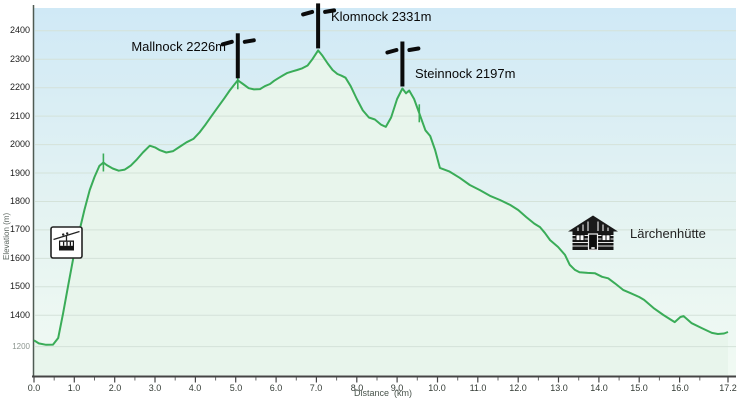 This screenshot has width=750, height=402. What do you see at coordinates (178, 46) in the screenshot?
I see `peak-label-mallnock: Mallnock 2226m` at bounding box center [178, 46].